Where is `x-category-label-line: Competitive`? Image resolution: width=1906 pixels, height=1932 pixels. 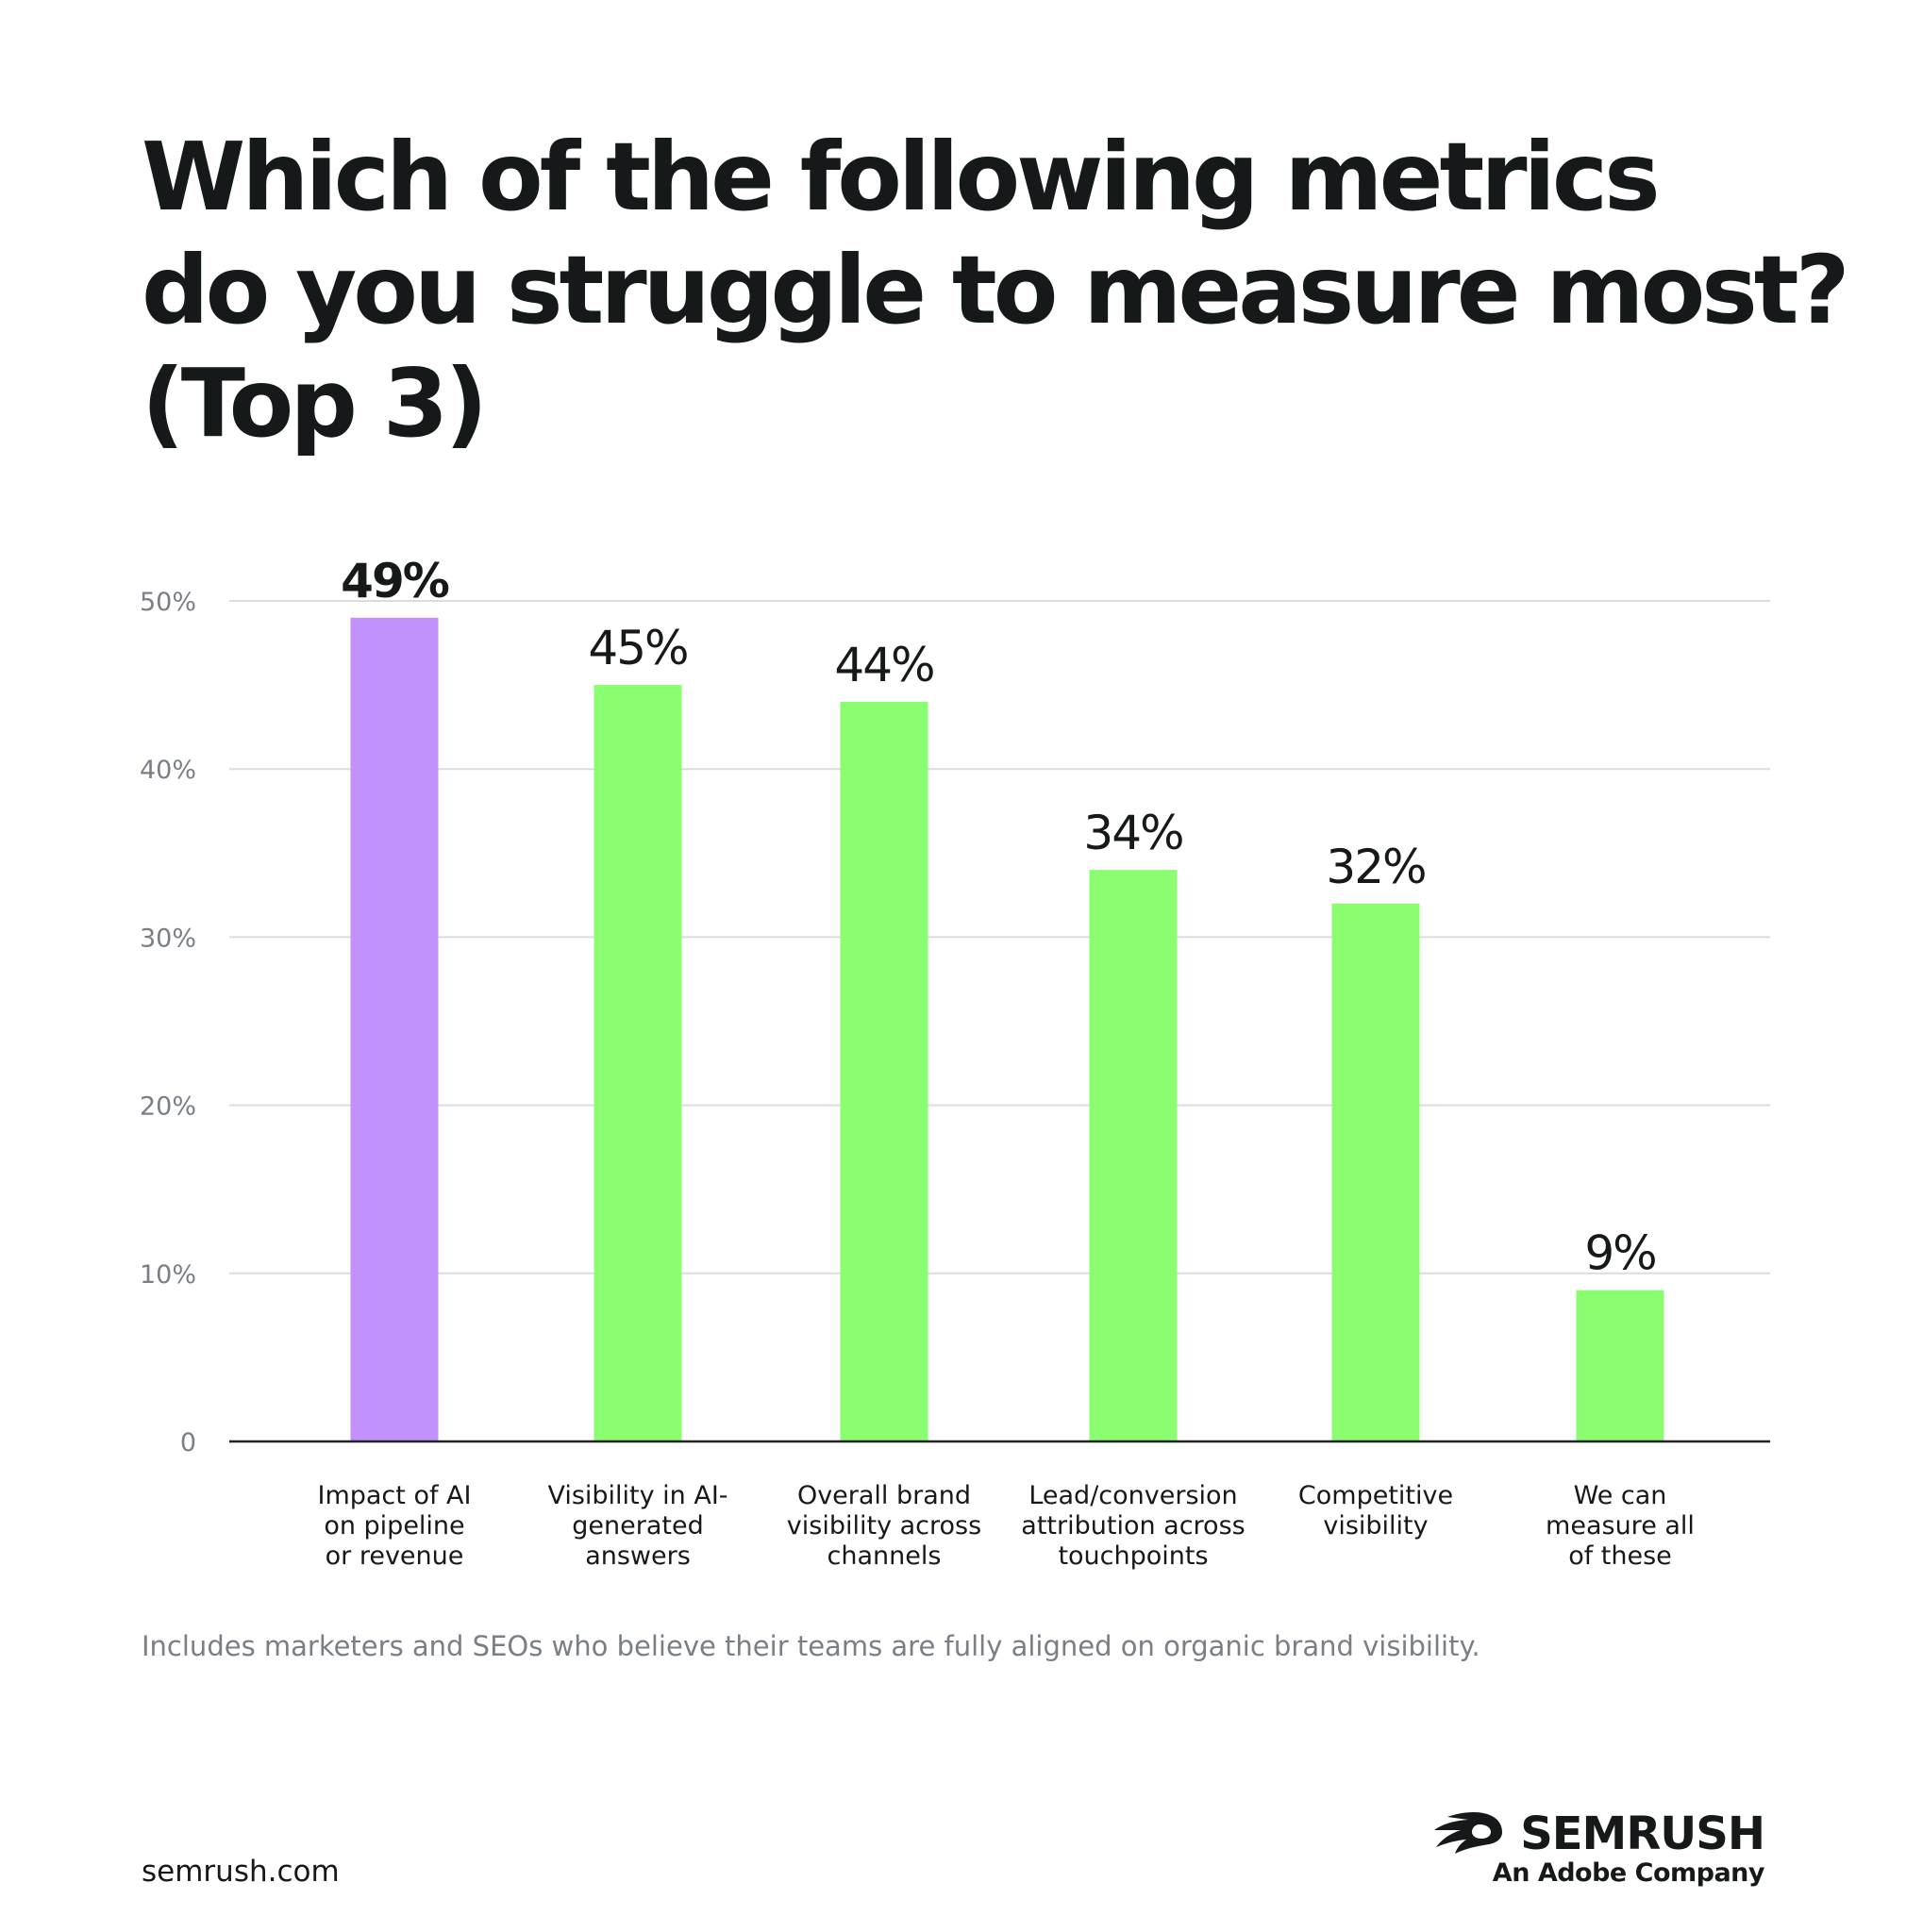 x-category-label-line: Competitive is located at coordinates (1375, 1496).